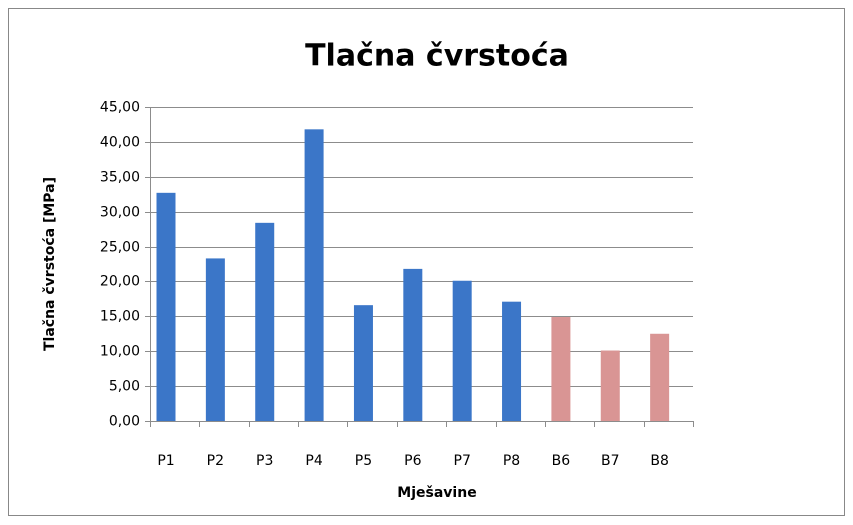 Image resolution: width=853 pixels, height=525 pixels. What do you see at coordinates (264, 461) in the screenshot?
I see `x-tick-label: P3` at bounding box center [264, 461].